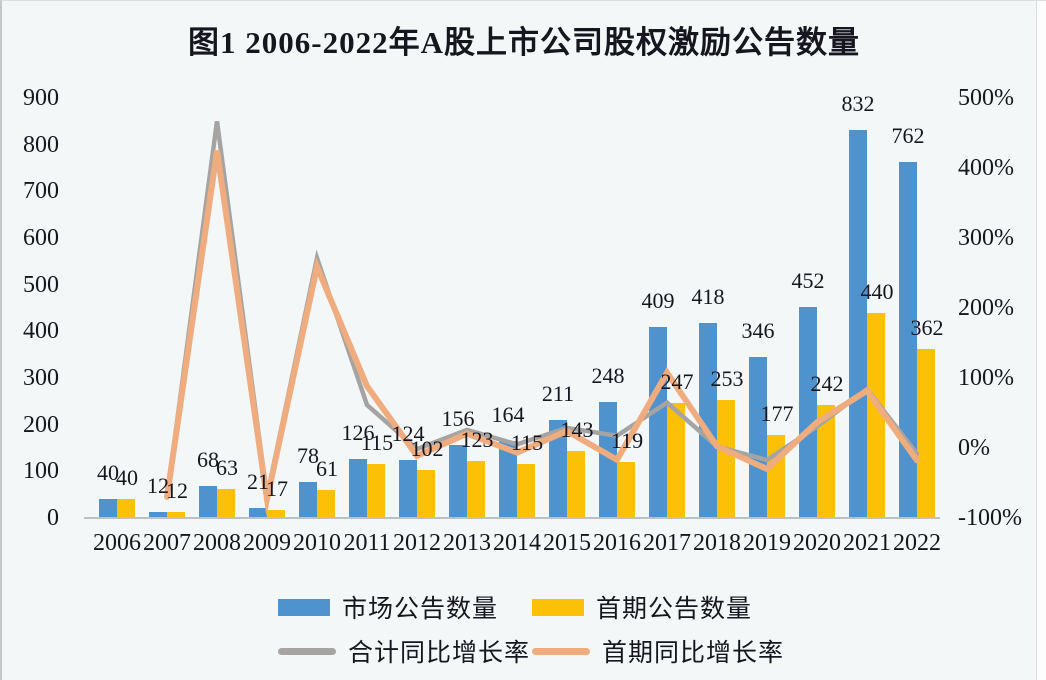 This screenshot has width=1046, height=680. What do you see at coordinates (41, 144) in the screenshot?
I see `left-axis-tick: 800` at bounding box center [41, 144].